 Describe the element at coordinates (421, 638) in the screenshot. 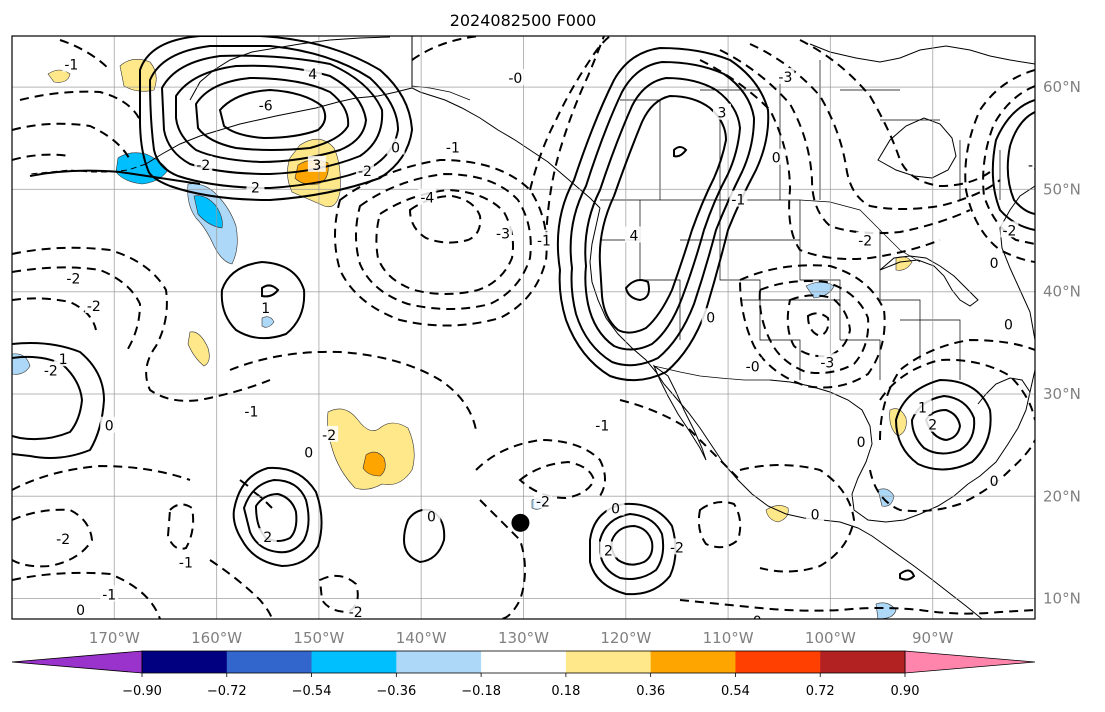

I see `longitude-tick-label: 140°W` at that location.